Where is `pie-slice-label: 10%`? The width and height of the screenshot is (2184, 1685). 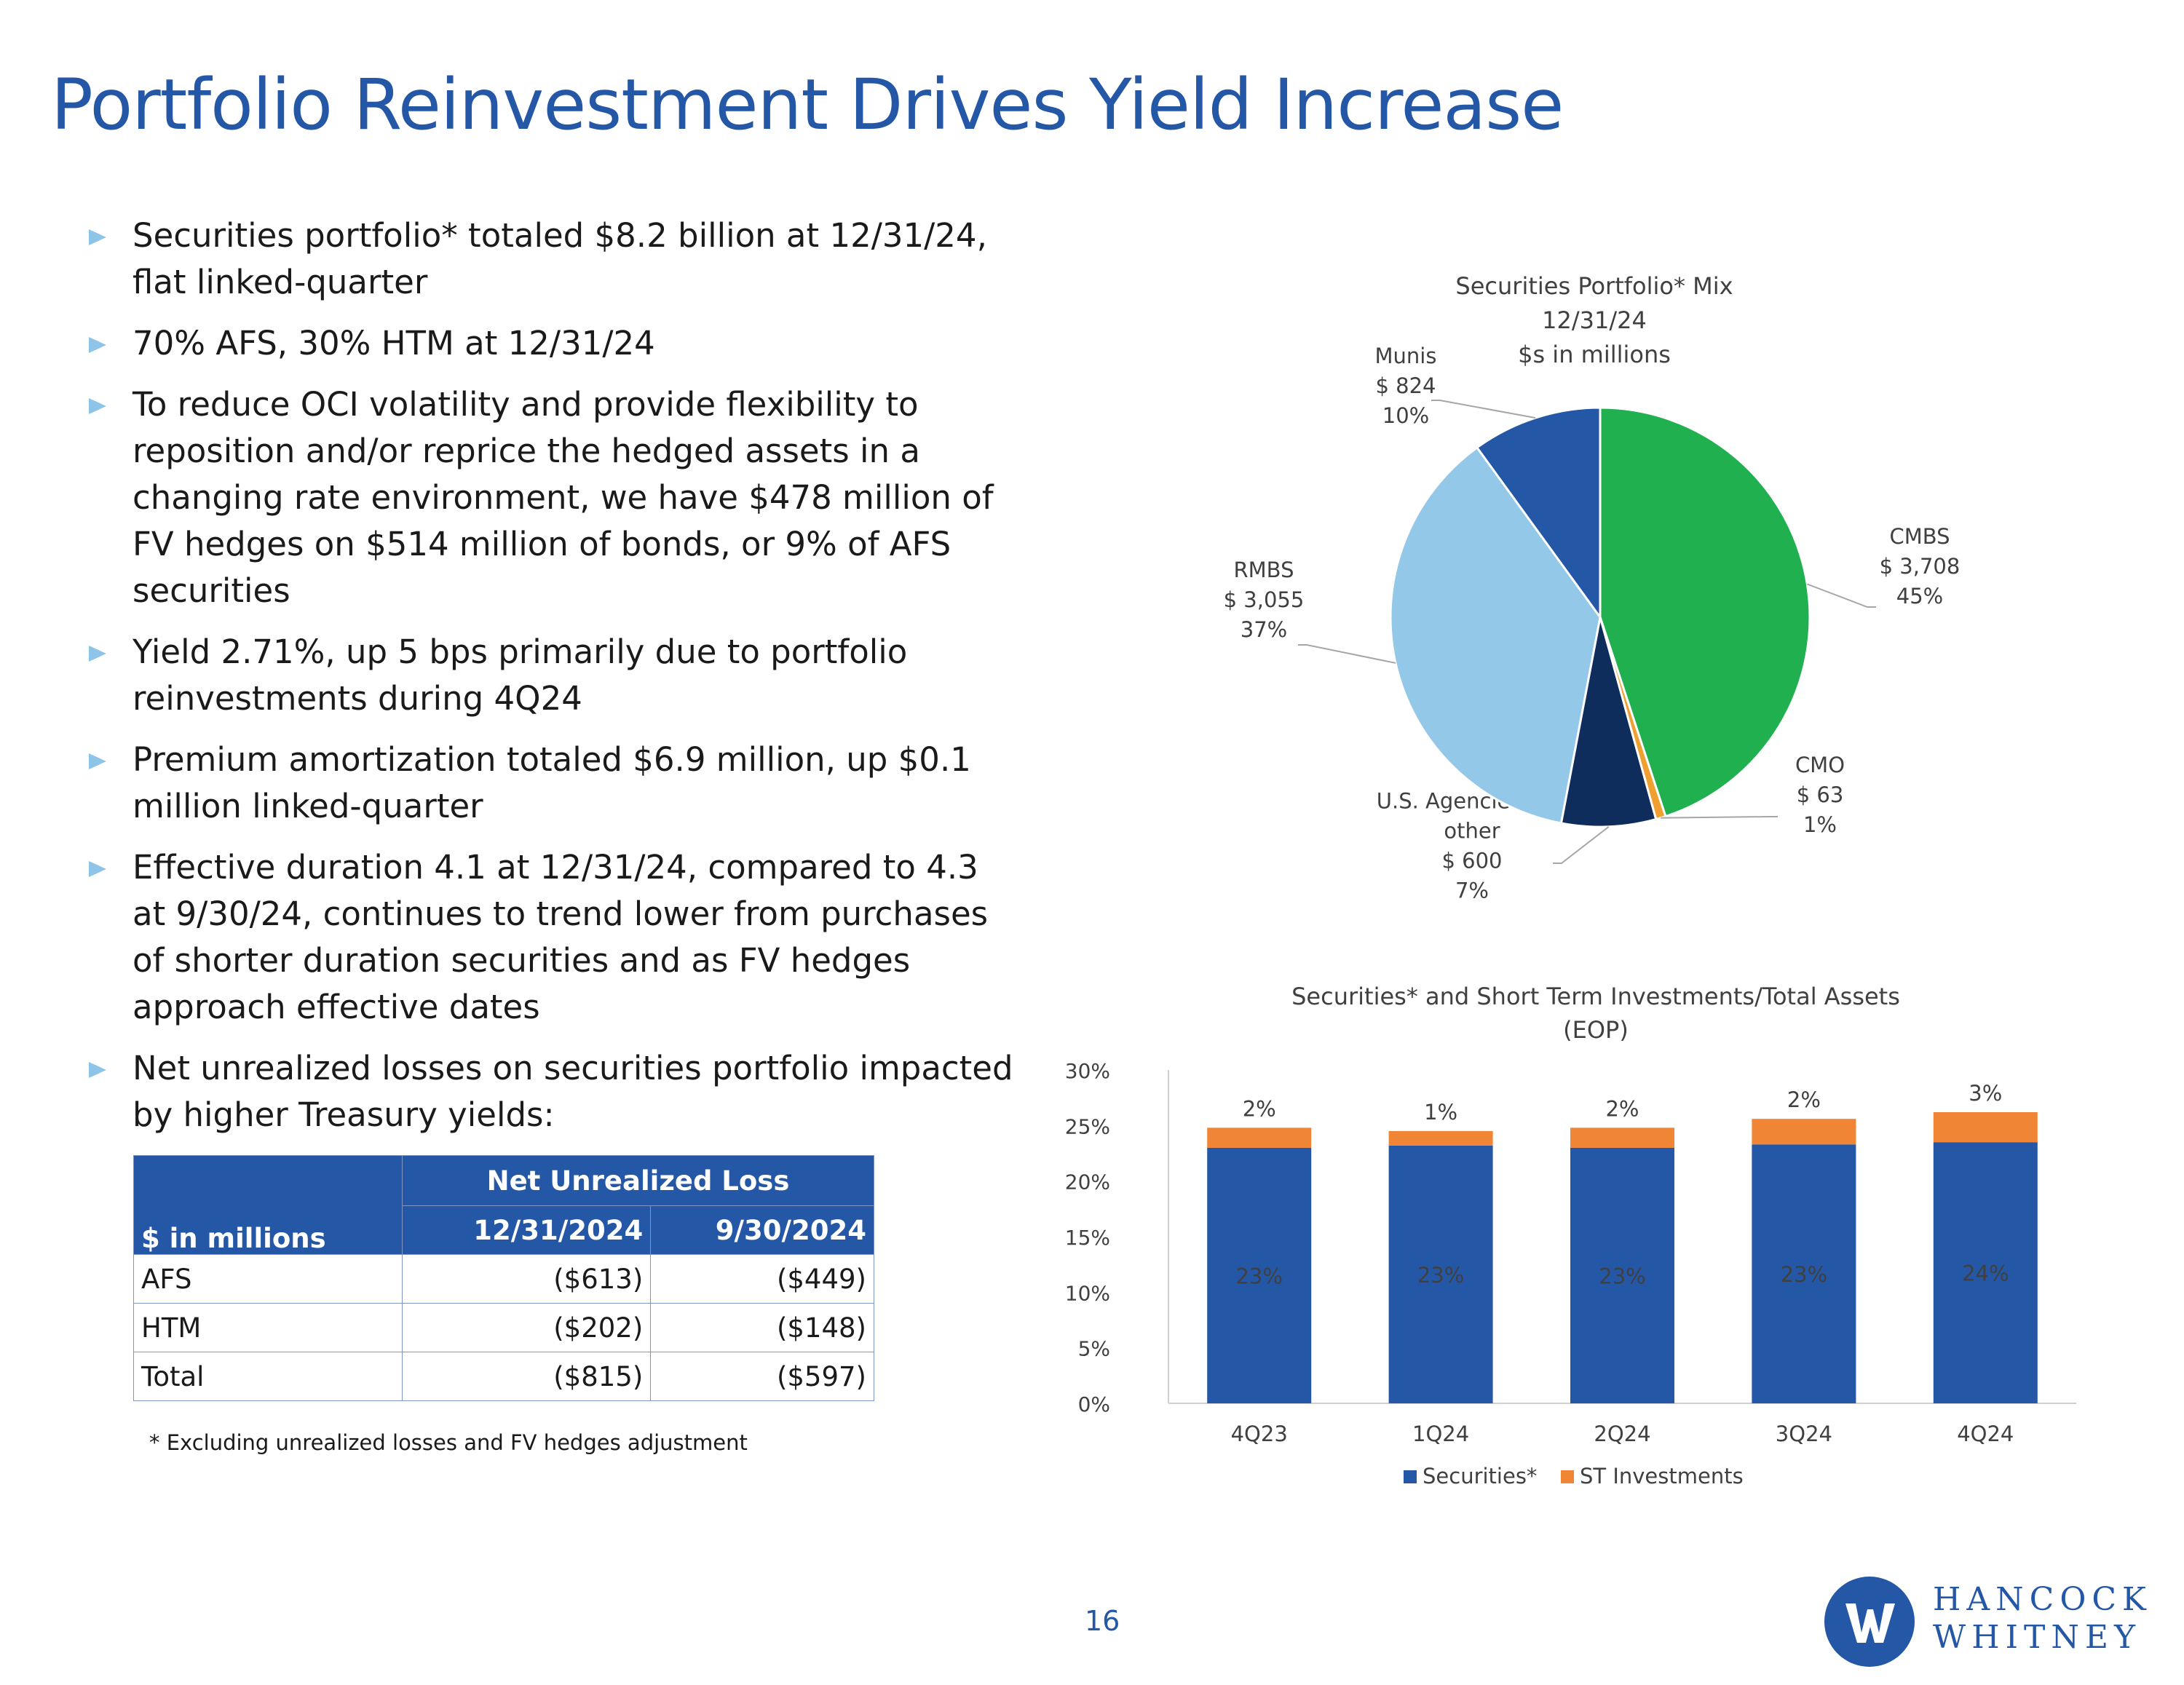
pie-slice-label: 10% is located at coordinates (1405, 415).